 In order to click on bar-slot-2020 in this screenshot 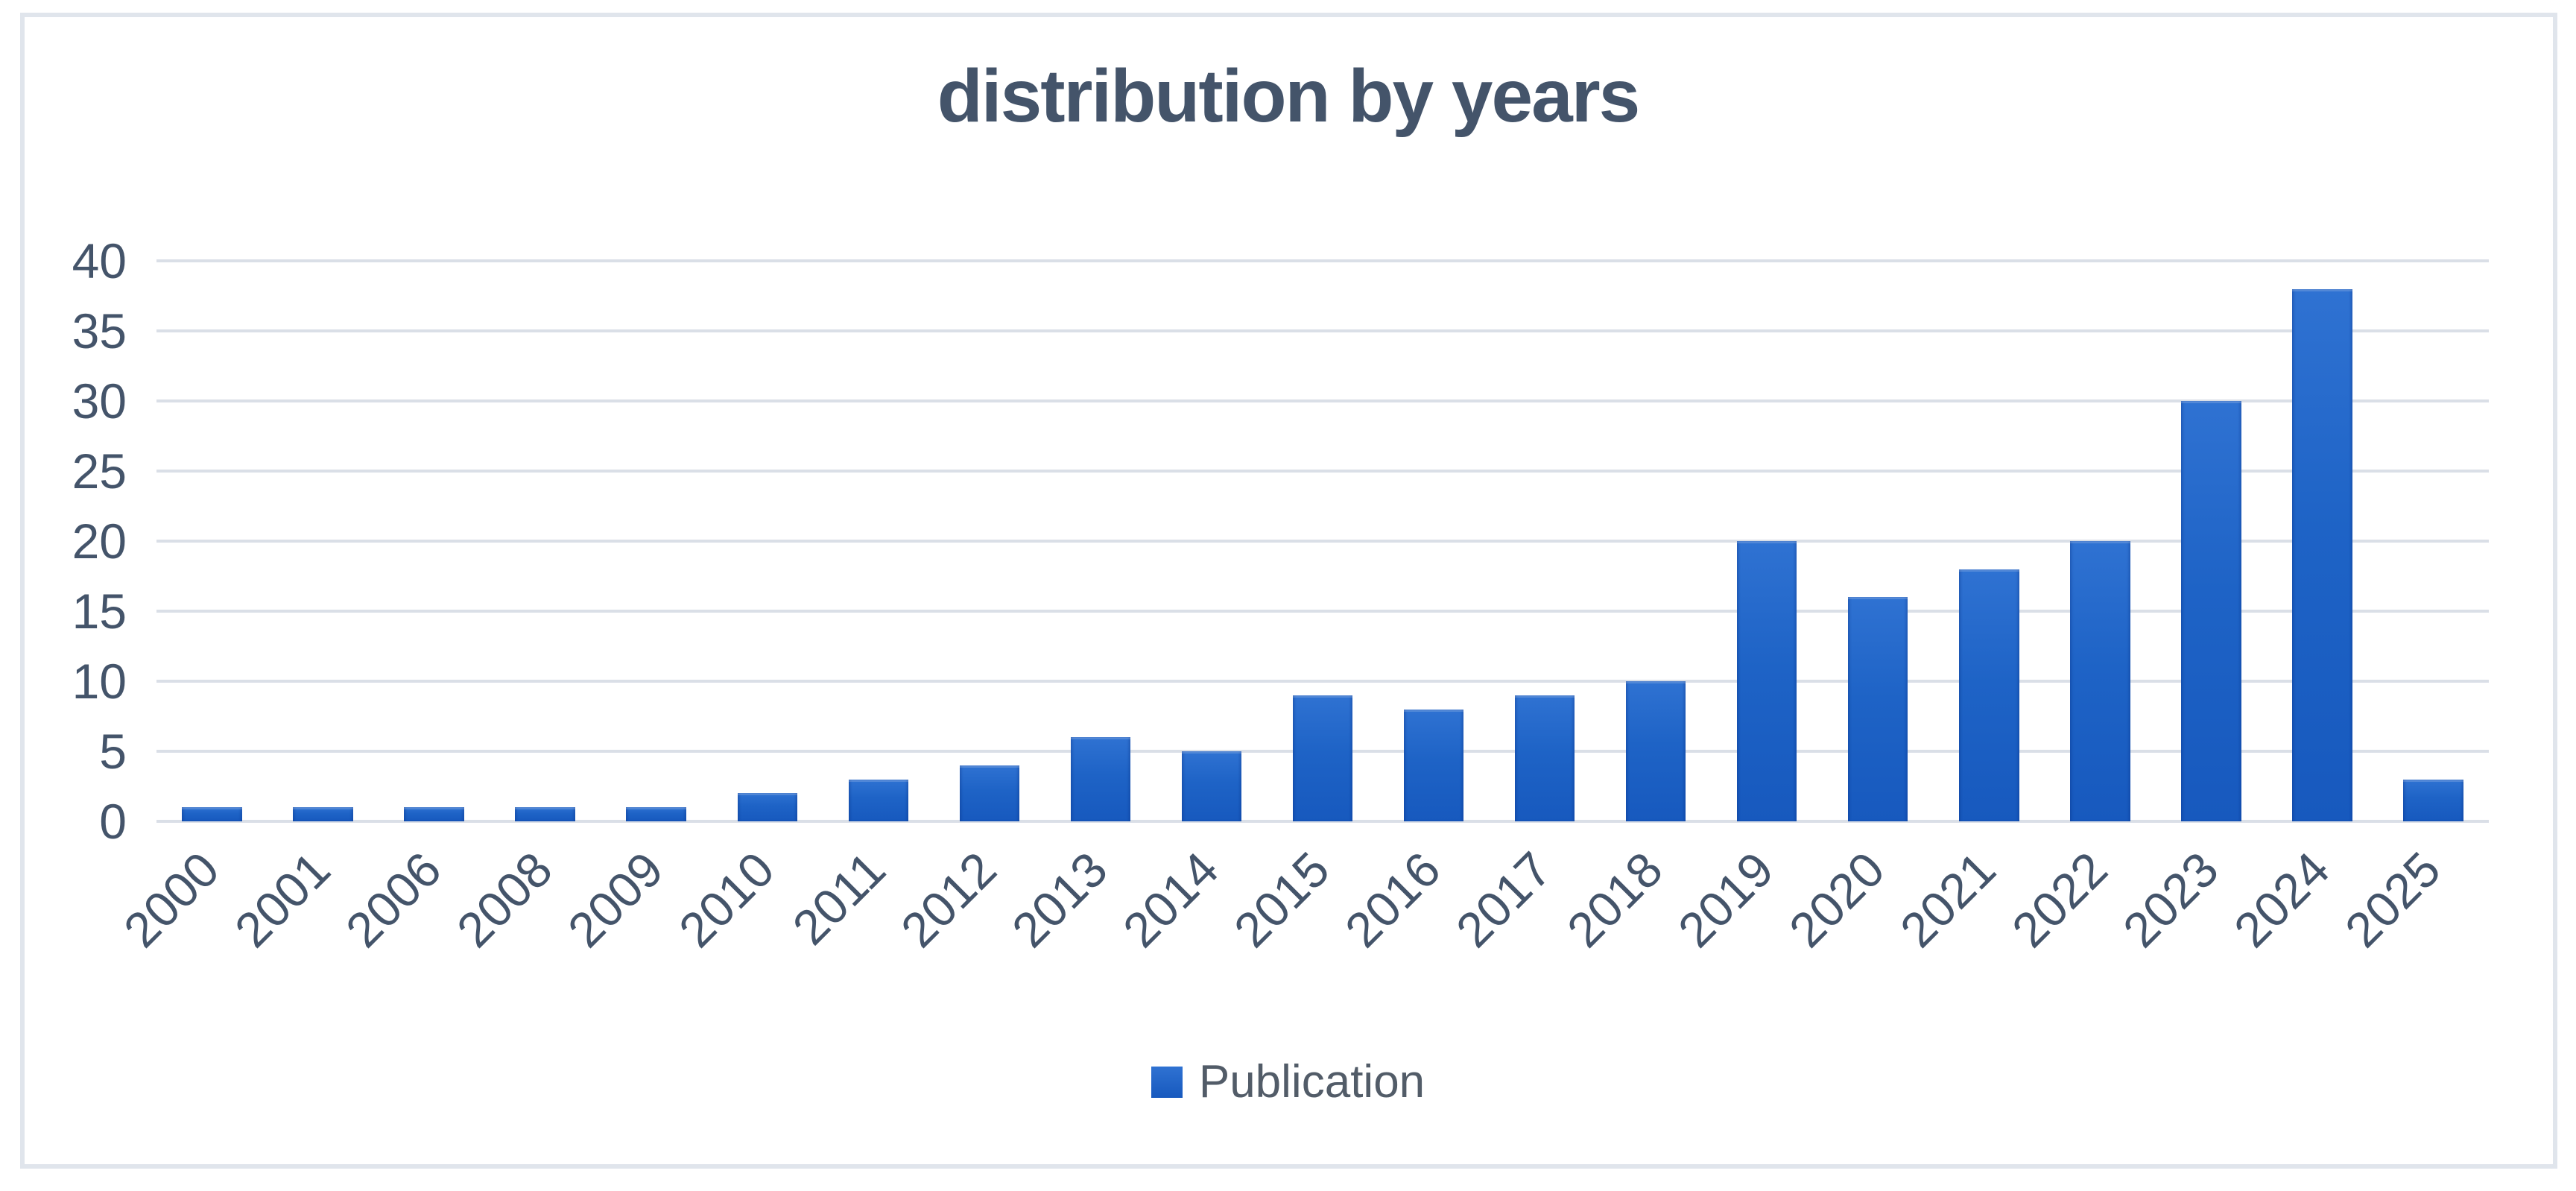, I will do `click(1879, 541)`.